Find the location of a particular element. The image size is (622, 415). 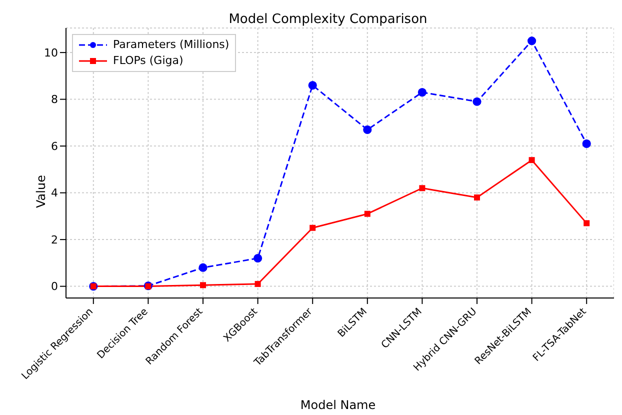

legend-label: Parameters (Millions) is located at coordinates (171, 45).